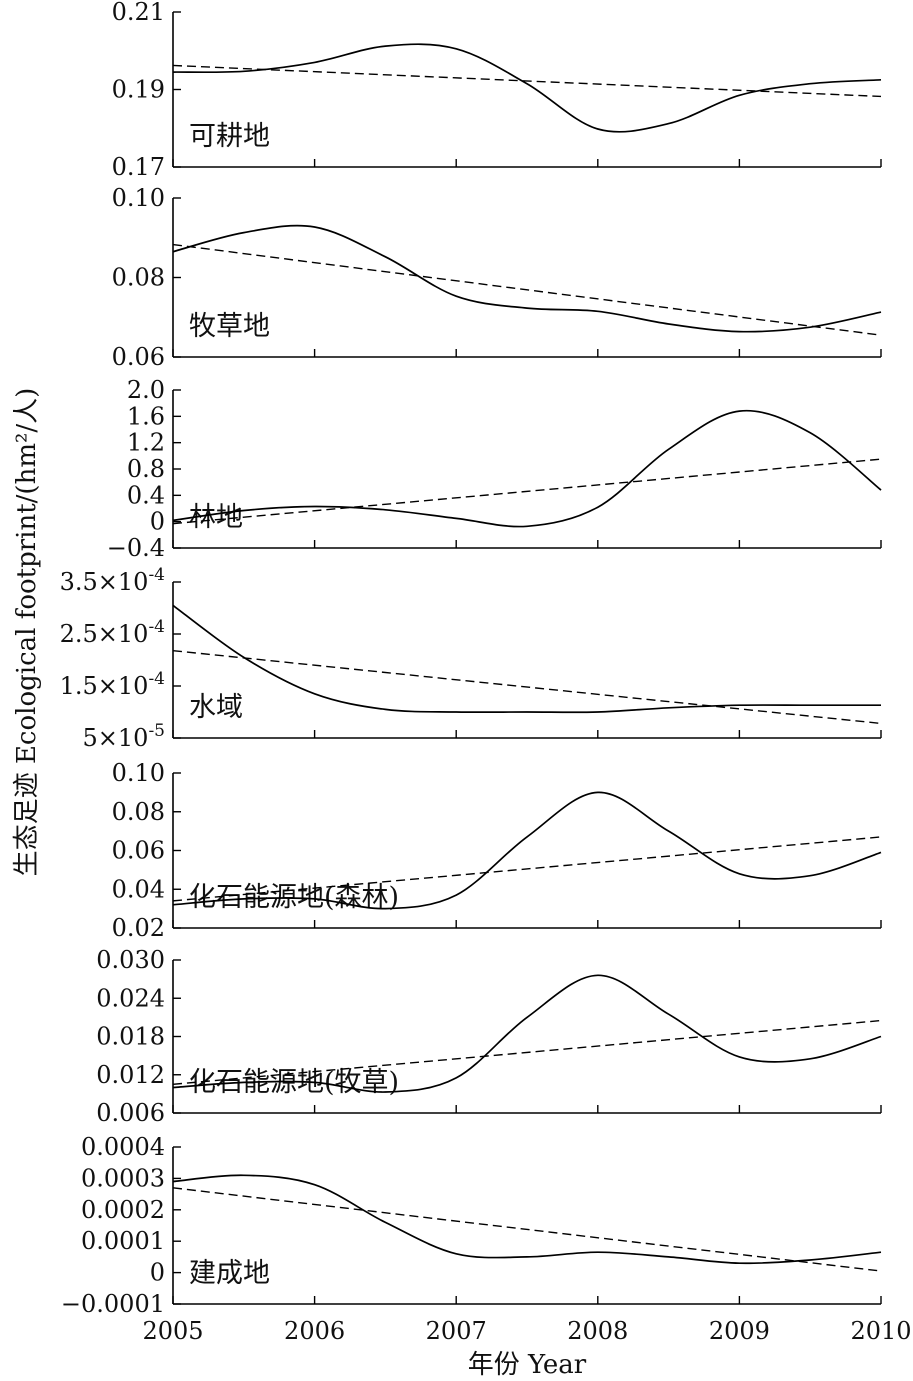  Describe the element at coordinates (146, 390) in the screenshot. I see `y-tick-label: 2.0` at that location.